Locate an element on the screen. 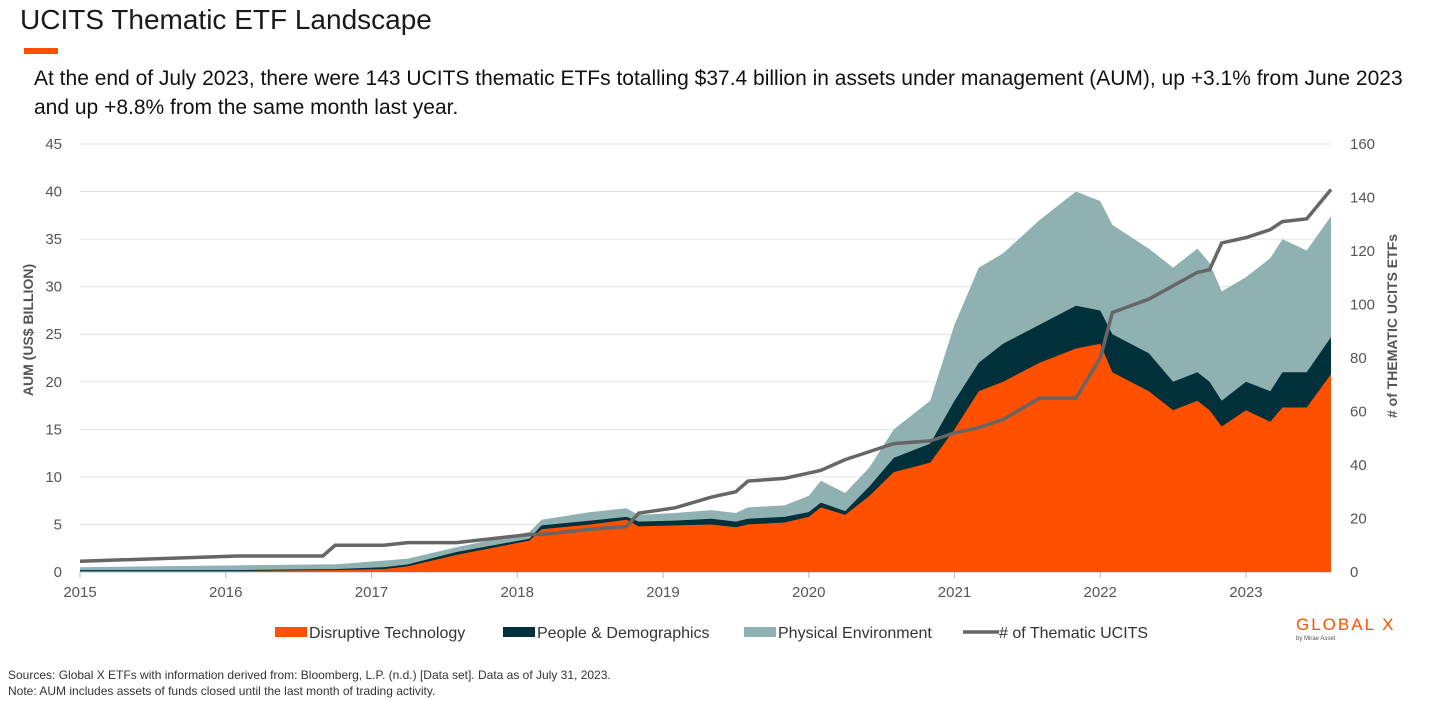  y2-tick-label: 120 is located at coordinates (1362, 251).